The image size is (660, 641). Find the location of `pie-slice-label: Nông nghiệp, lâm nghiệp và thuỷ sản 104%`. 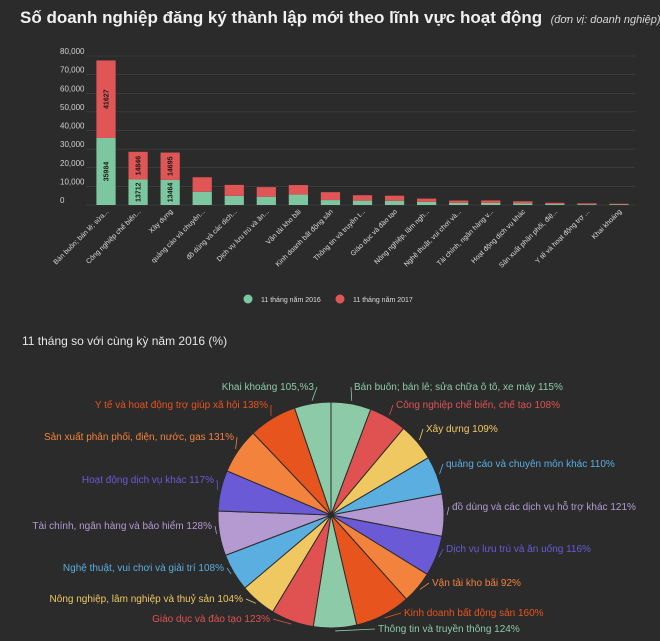

pie-slice-label: Nông nghiệp, lâm nghiệp và thuỷ sản 104% is located at coordinates (147, 599).